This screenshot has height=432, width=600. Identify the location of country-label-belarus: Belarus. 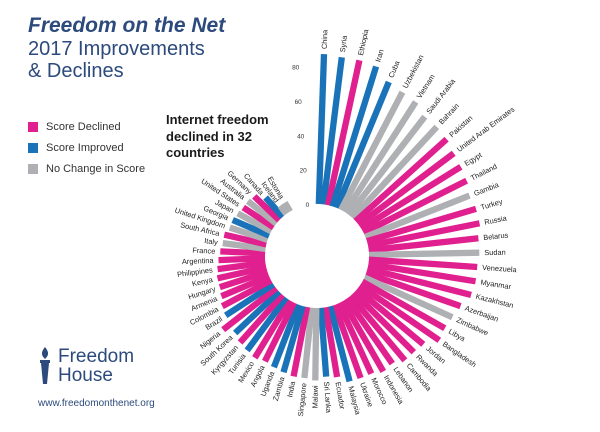
(496, 236).